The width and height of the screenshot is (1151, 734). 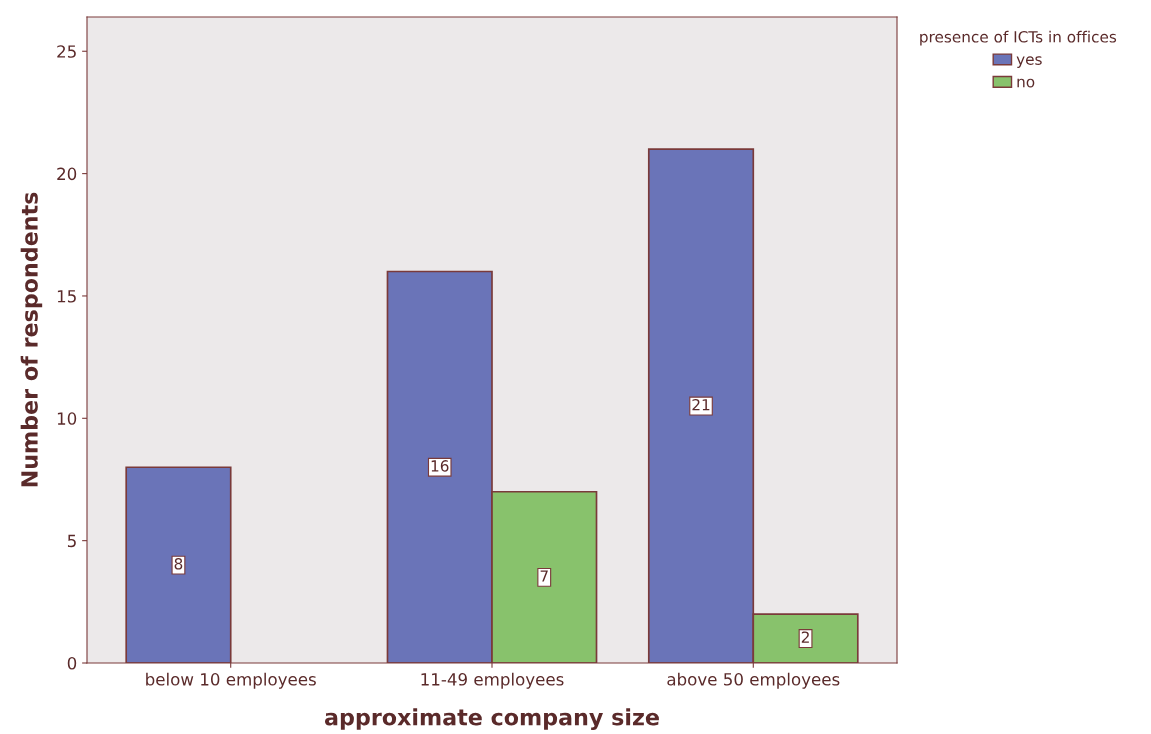 I want to click on data-label: 2, so click(x=805, y=637).